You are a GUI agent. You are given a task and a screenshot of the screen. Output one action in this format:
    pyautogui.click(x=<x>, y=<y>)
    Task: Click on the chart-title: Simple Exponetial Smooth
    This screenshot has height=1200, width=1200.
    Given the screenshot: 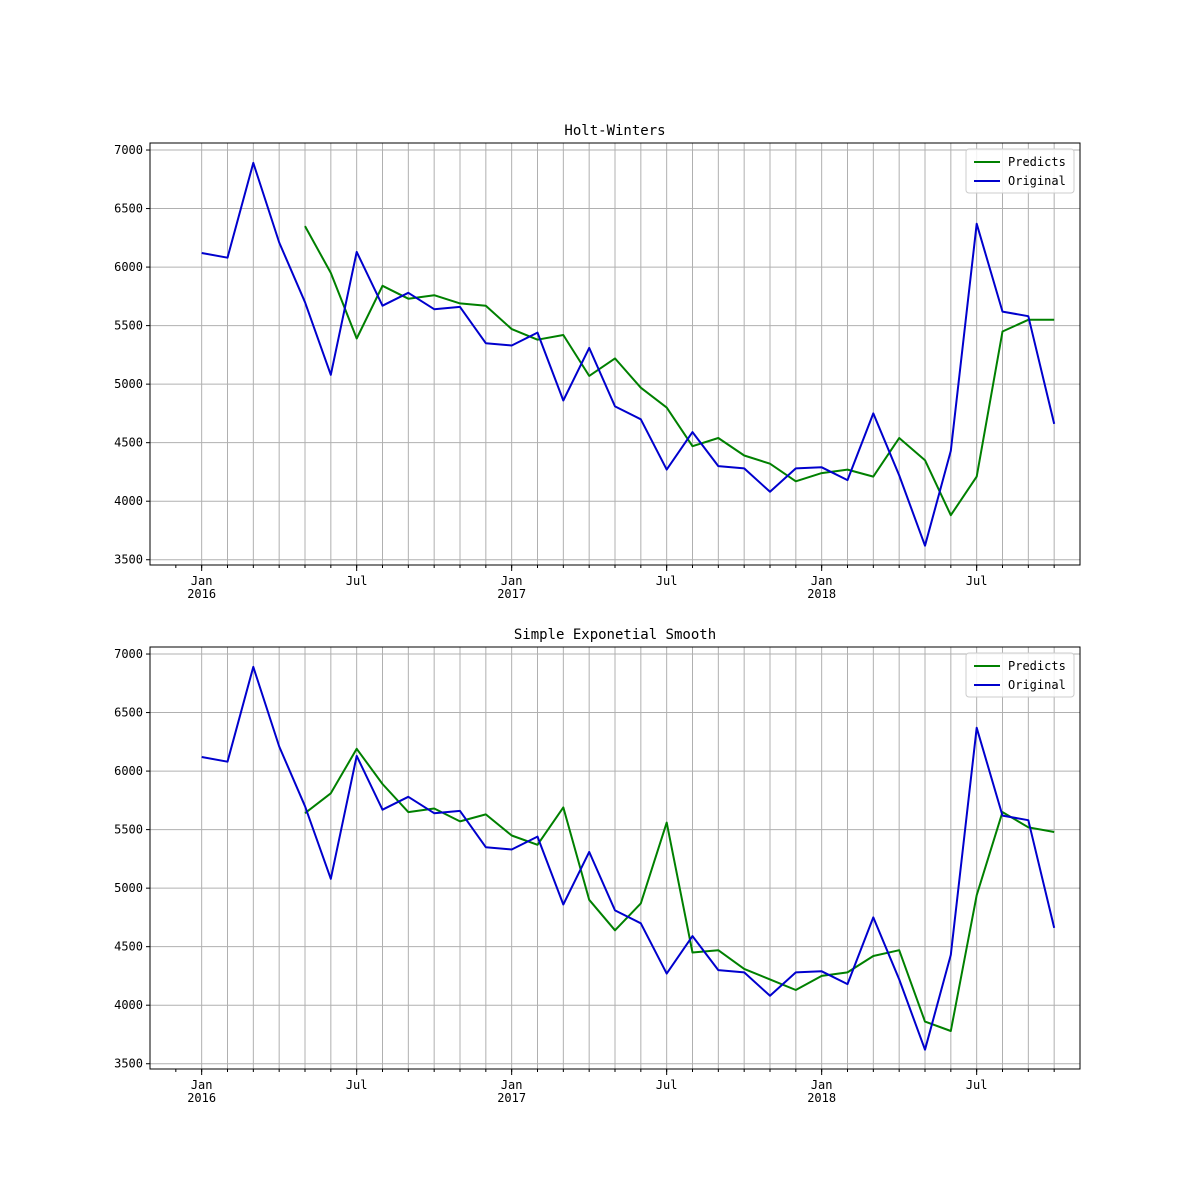 What is the action you would take?
    pyautogui.click(x=615, y=635)
    